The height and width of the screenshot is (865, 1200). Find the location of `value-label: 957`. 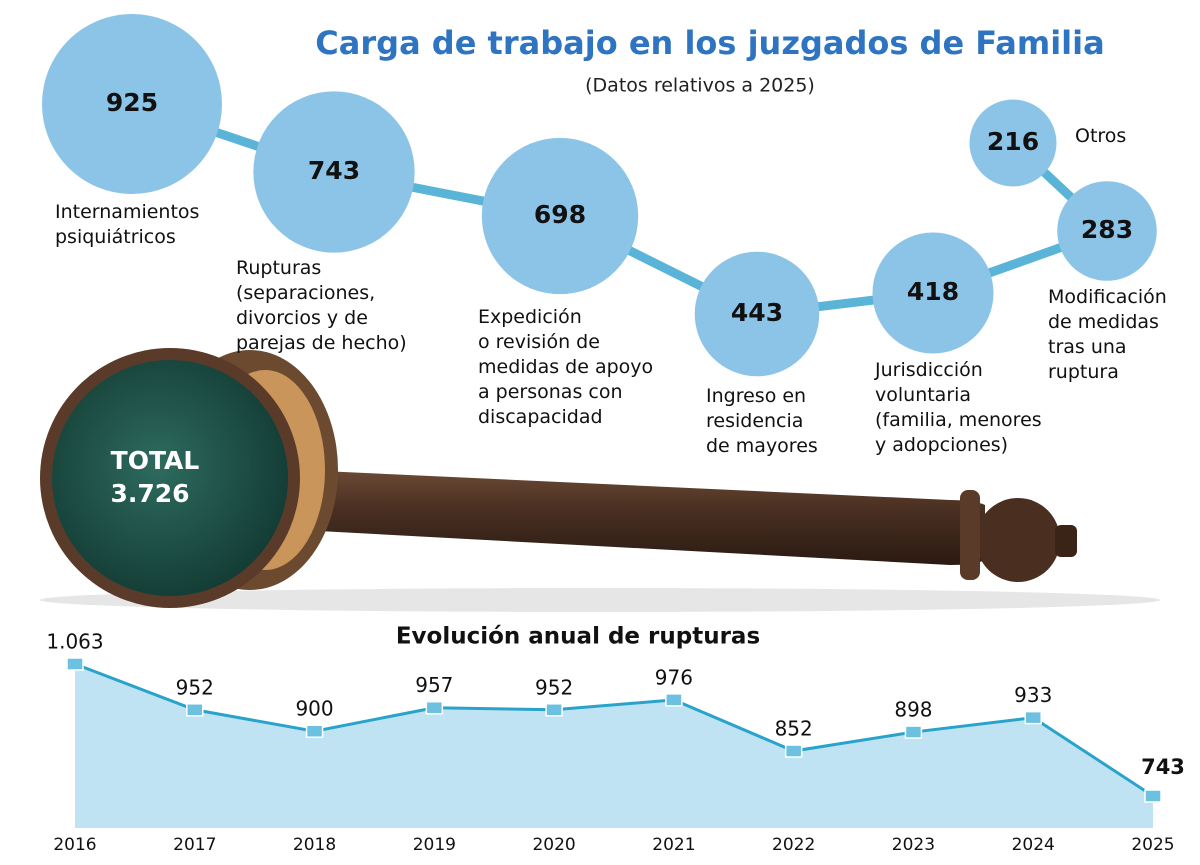

value-label: 957 is located at coordinates (434, 685).